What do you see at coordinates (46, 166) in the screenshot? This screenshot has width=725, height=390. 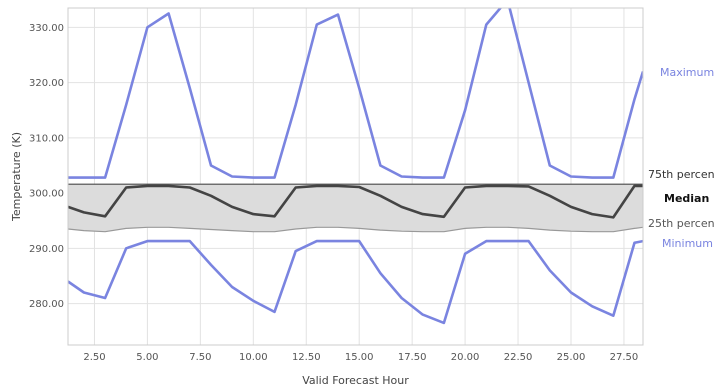 I see `y-axis-ticks: 280.00 290.00 300.00 310.00 320.00 330.00` at bounding box center [46, 166].